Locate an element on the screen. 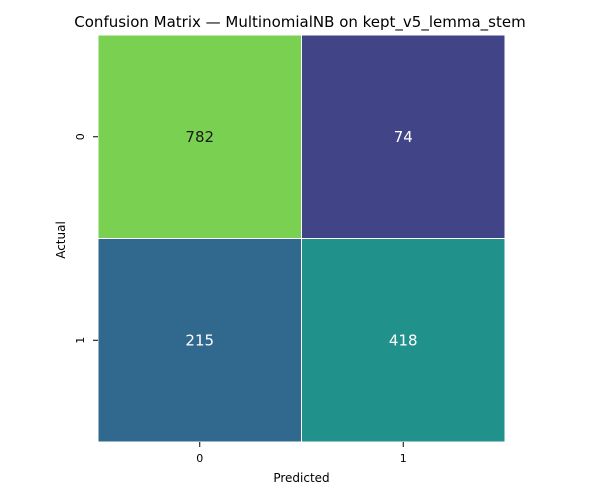  heatmap-cell-r1-c1 is located at coordinates (403, 340).